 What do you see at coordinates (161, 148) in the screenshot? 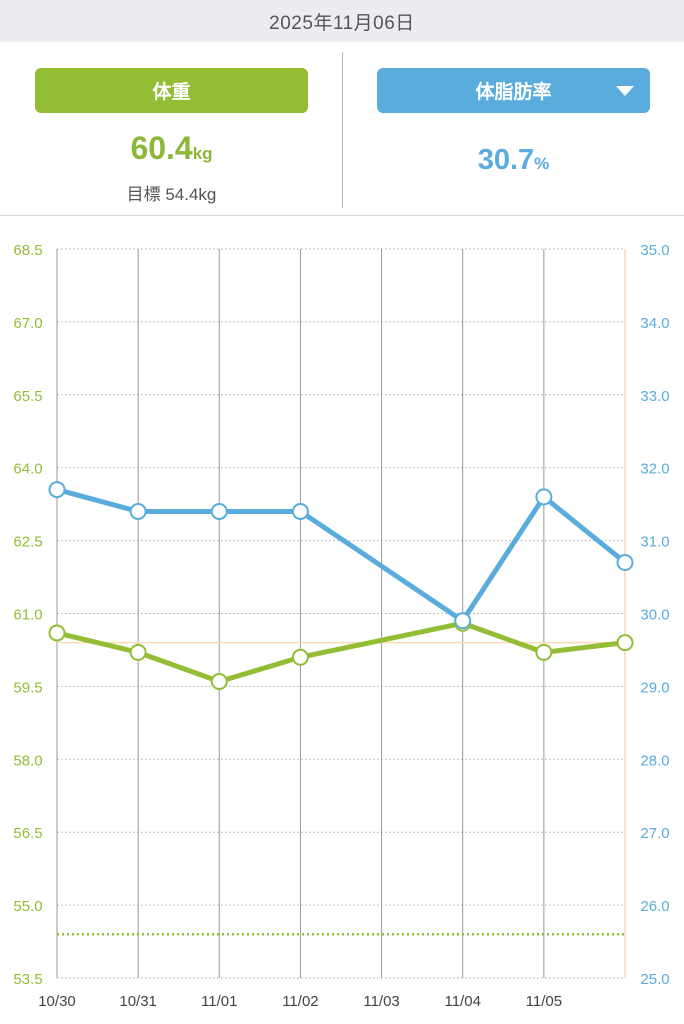
I see `weight-number: 60.4` at bounding box center [161, 148].